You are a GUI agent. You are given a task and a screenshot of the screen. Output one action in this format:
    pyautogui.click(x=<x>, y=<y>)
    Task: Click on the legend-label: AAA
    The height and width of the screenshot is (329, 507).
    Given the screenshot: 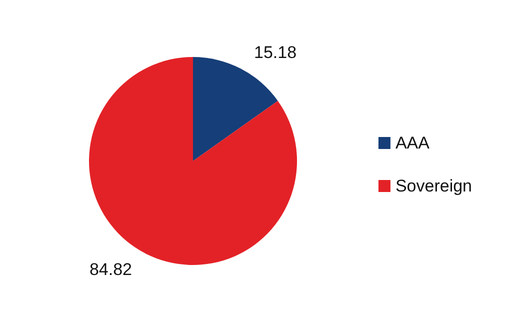 What is the action you would take?
    pyautogui.click(x=412, y=143)
    